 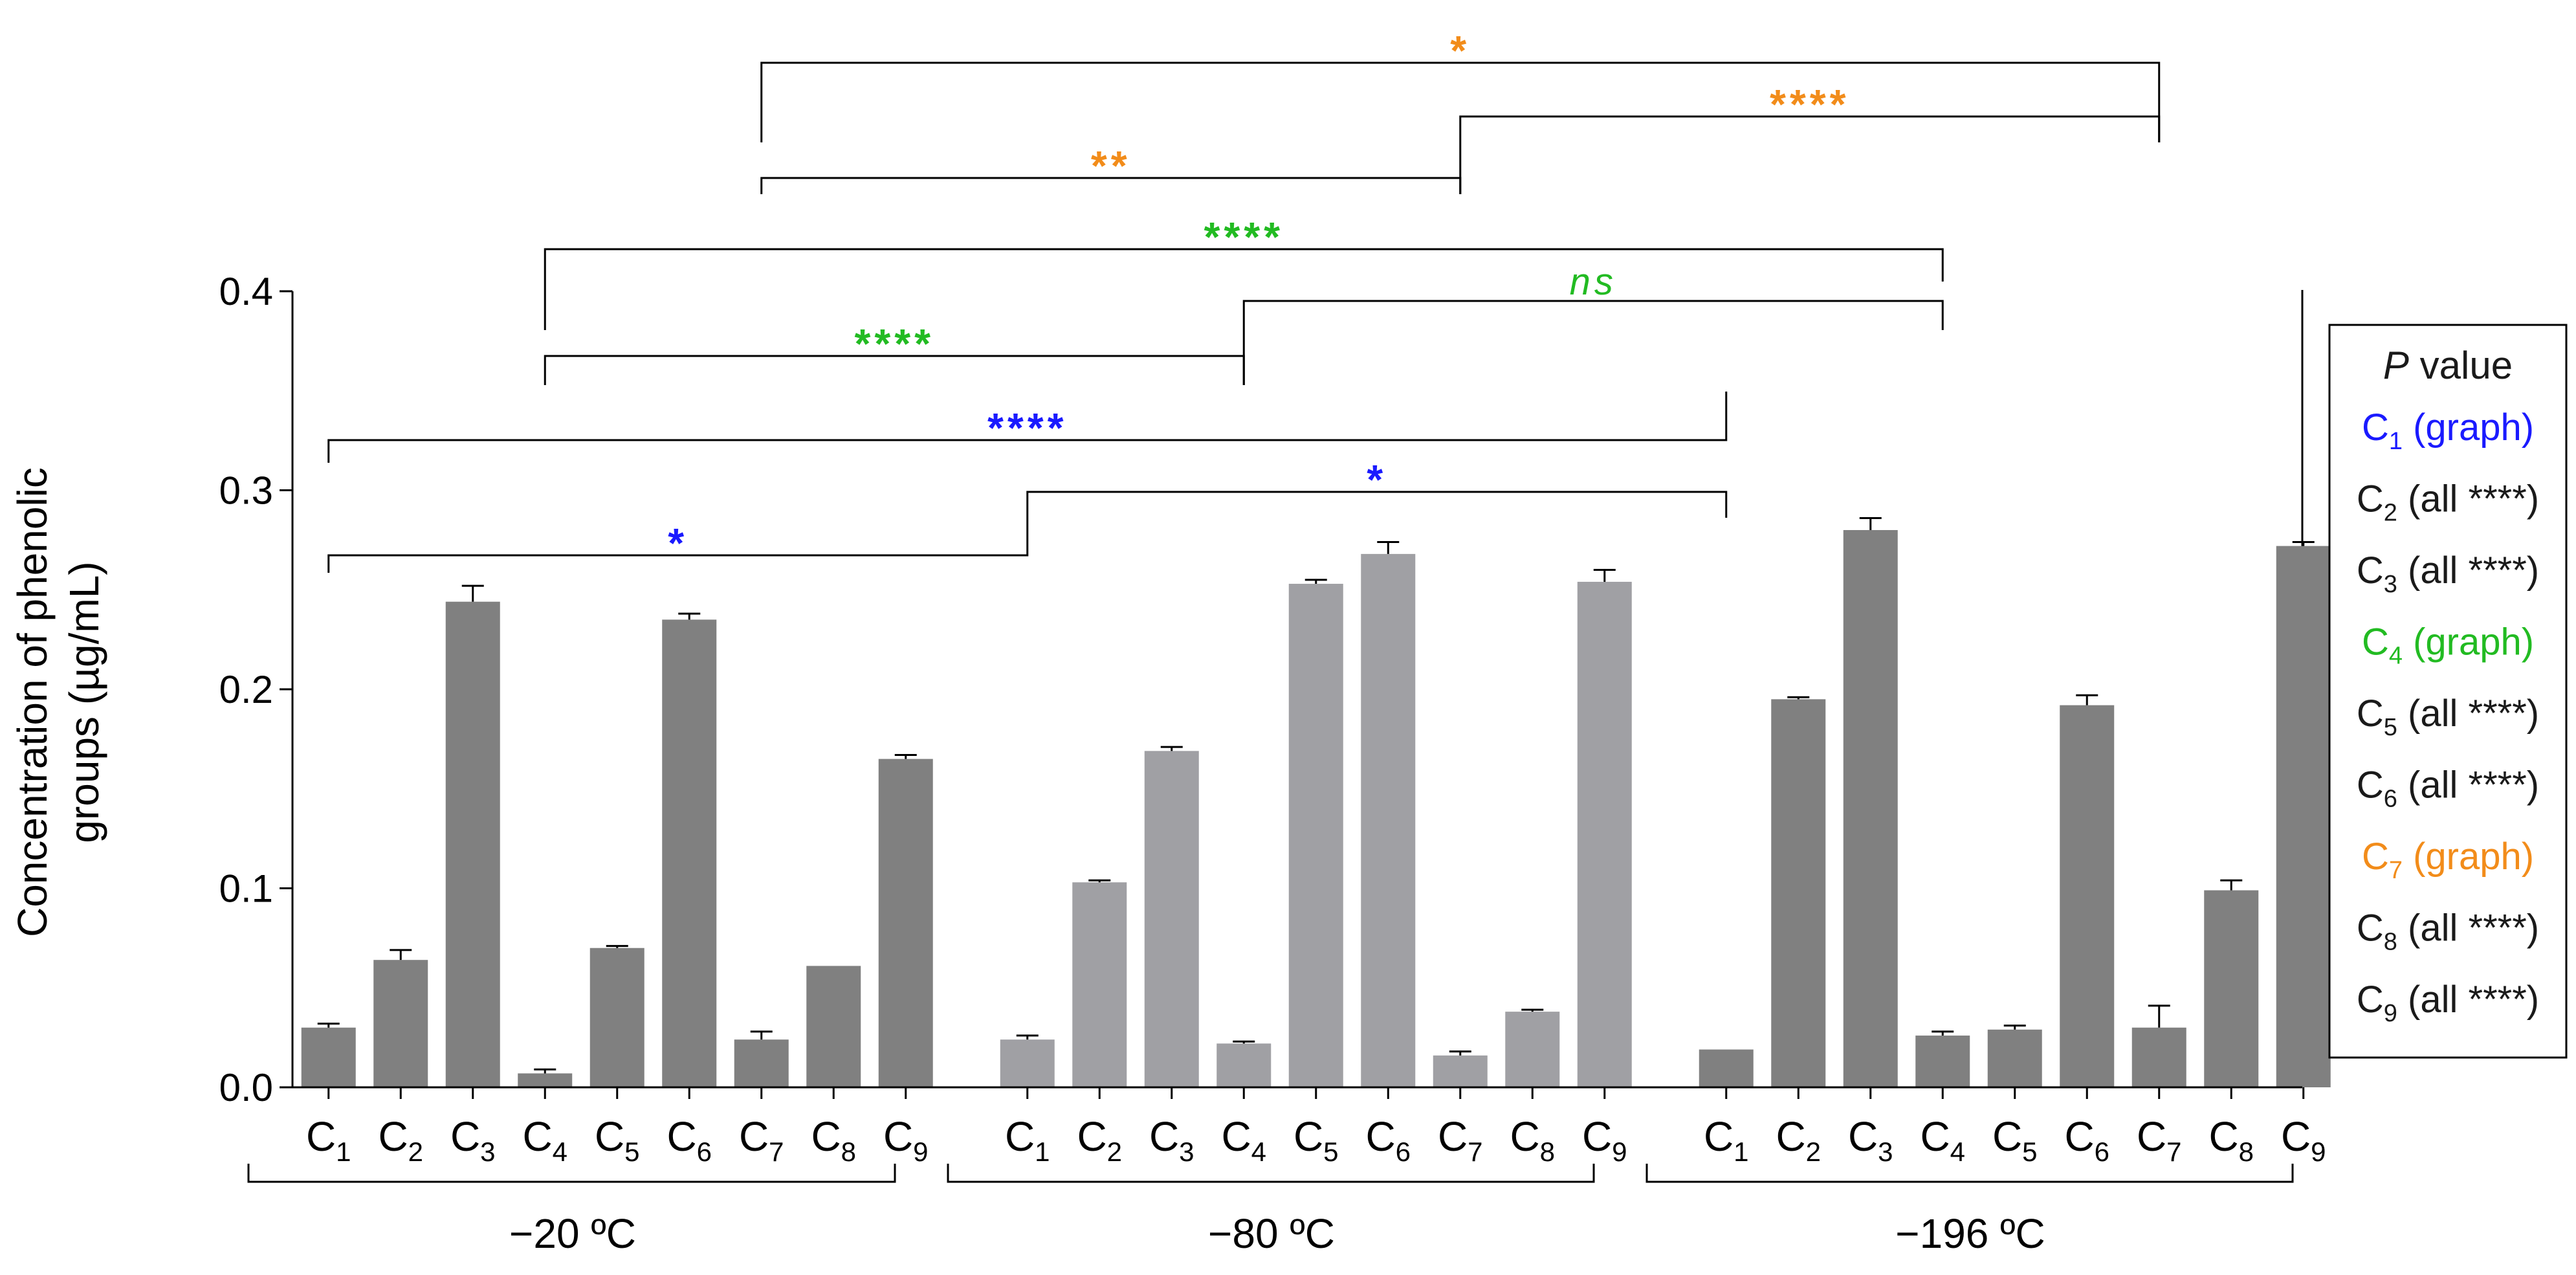 What do you see at coordinates (1886, 1151) in the screenshot?
I see `x-tick-label-subscript: 3` at bounding box center [1886, 1151].